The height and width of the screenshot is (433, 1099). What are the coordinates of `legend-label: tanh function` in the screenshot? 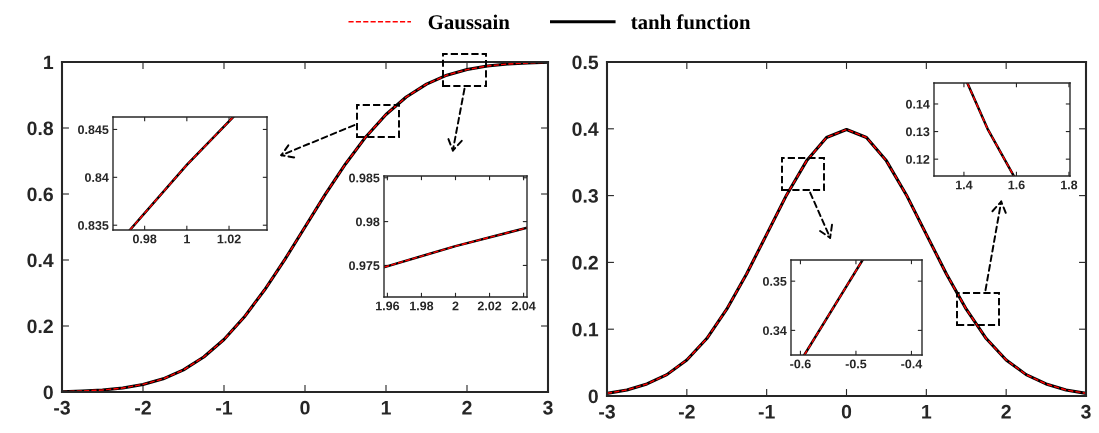 It's located at (691, 22).